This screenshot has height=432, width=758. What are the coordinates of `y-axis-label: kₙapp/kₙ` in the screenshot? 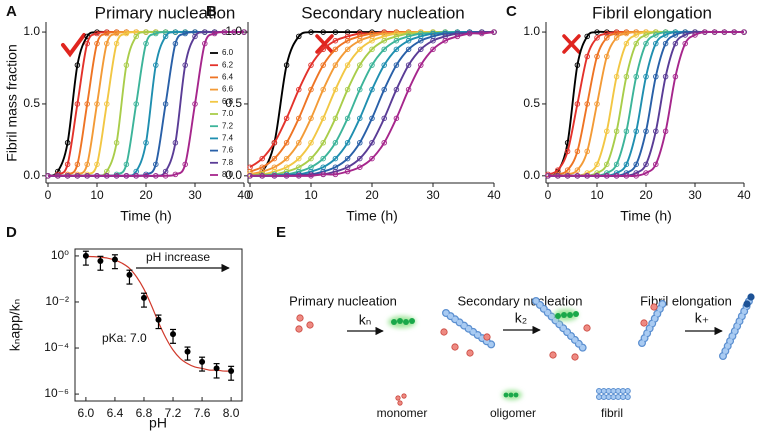 It's located at (15, 325).